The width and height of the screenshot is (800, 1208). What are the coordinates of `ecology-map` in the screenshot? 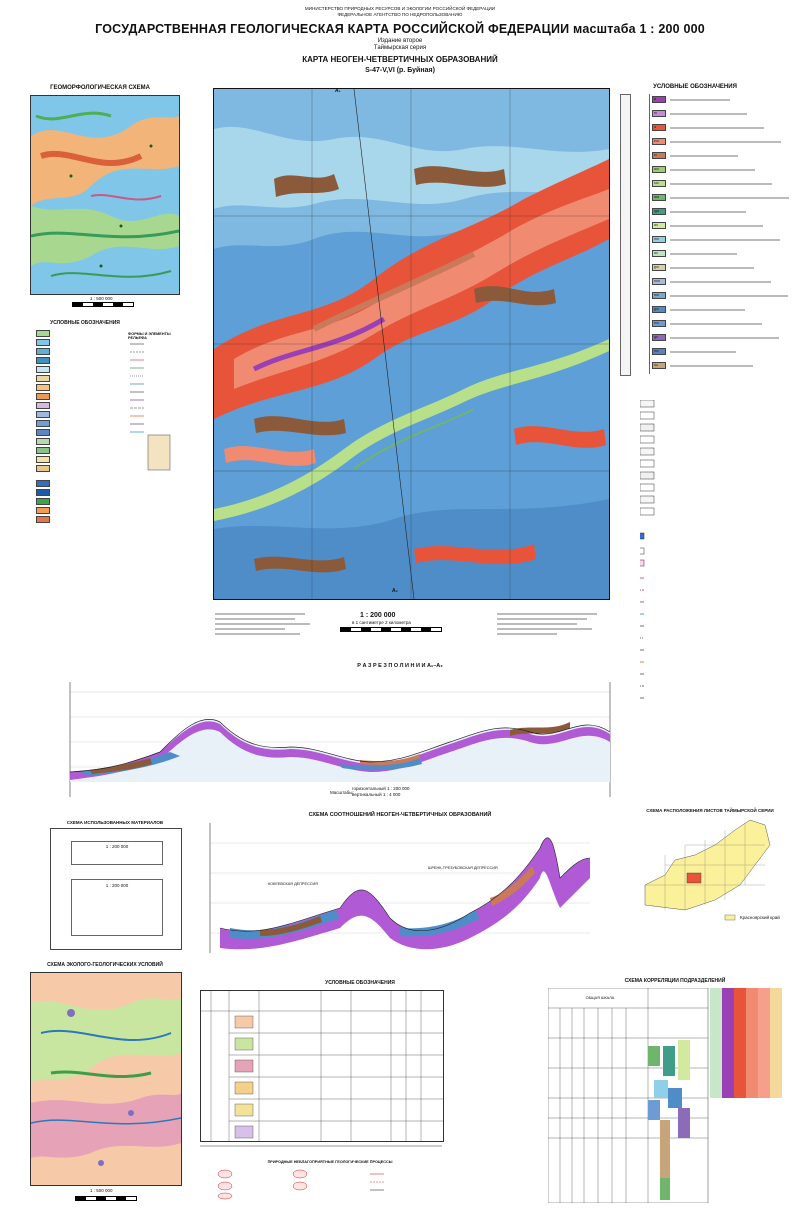 It's located at (106, 1079).